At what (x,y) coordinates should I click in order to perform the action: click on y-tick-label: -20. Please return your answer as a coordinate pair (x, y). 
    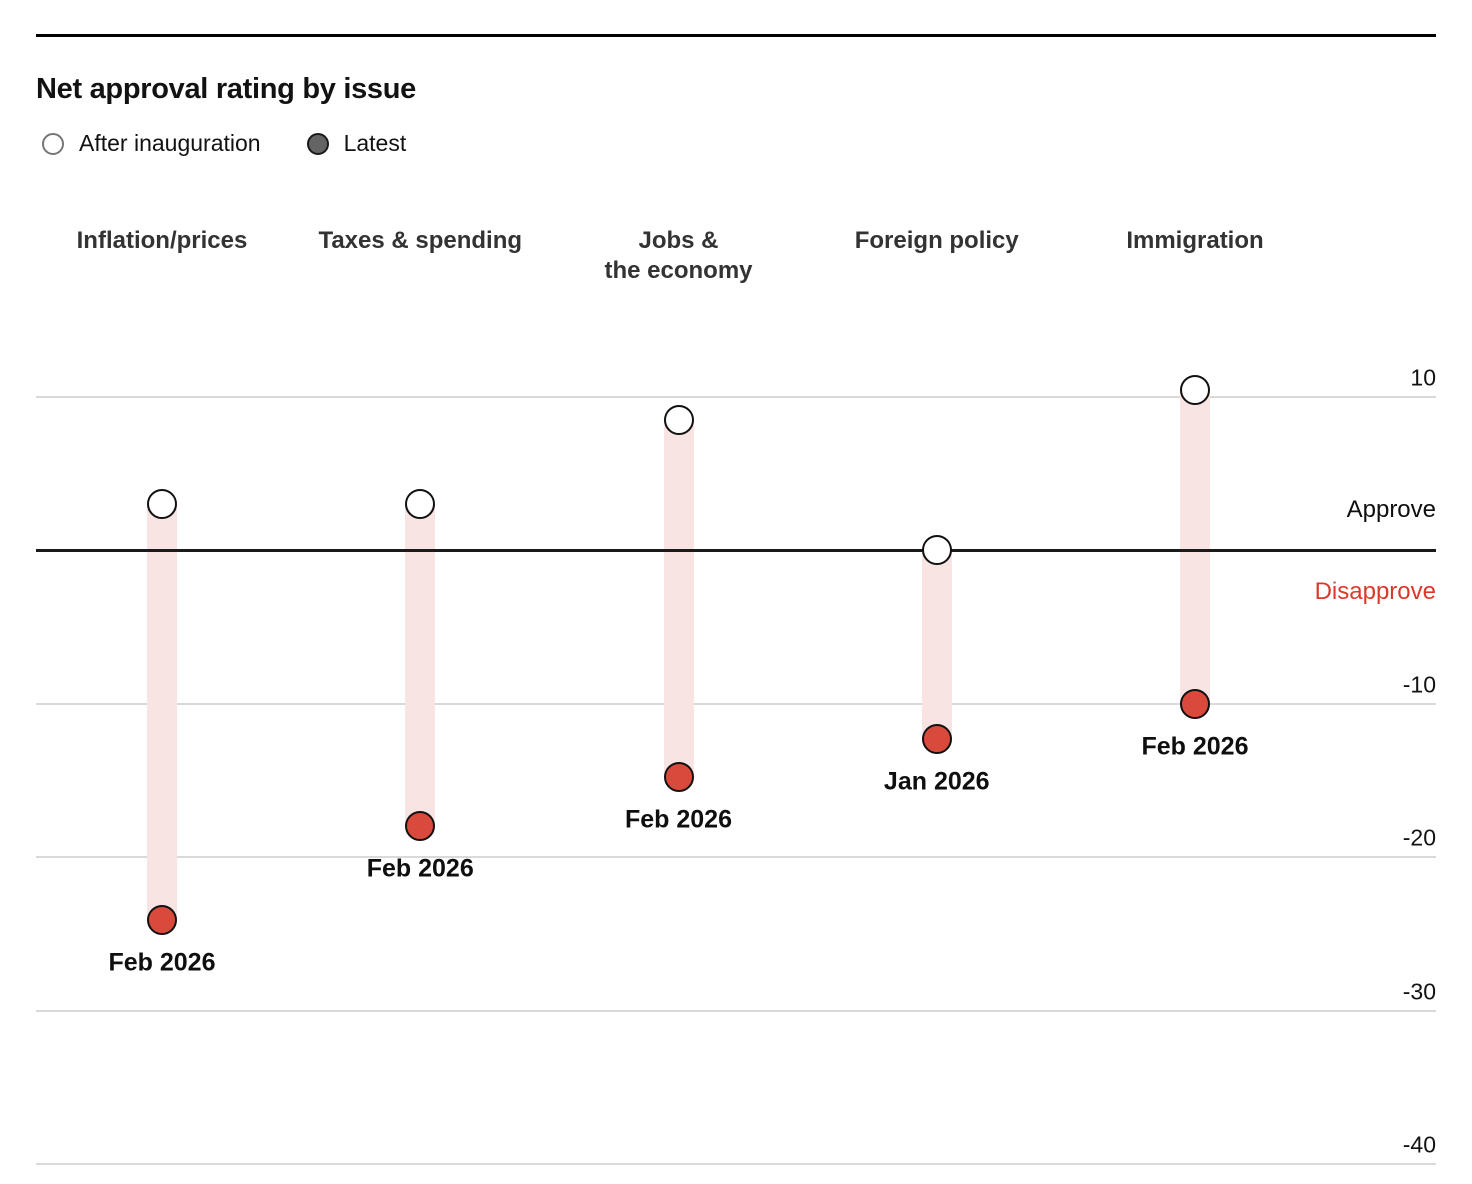
    Looking at the image, I should click on (1419, 837).